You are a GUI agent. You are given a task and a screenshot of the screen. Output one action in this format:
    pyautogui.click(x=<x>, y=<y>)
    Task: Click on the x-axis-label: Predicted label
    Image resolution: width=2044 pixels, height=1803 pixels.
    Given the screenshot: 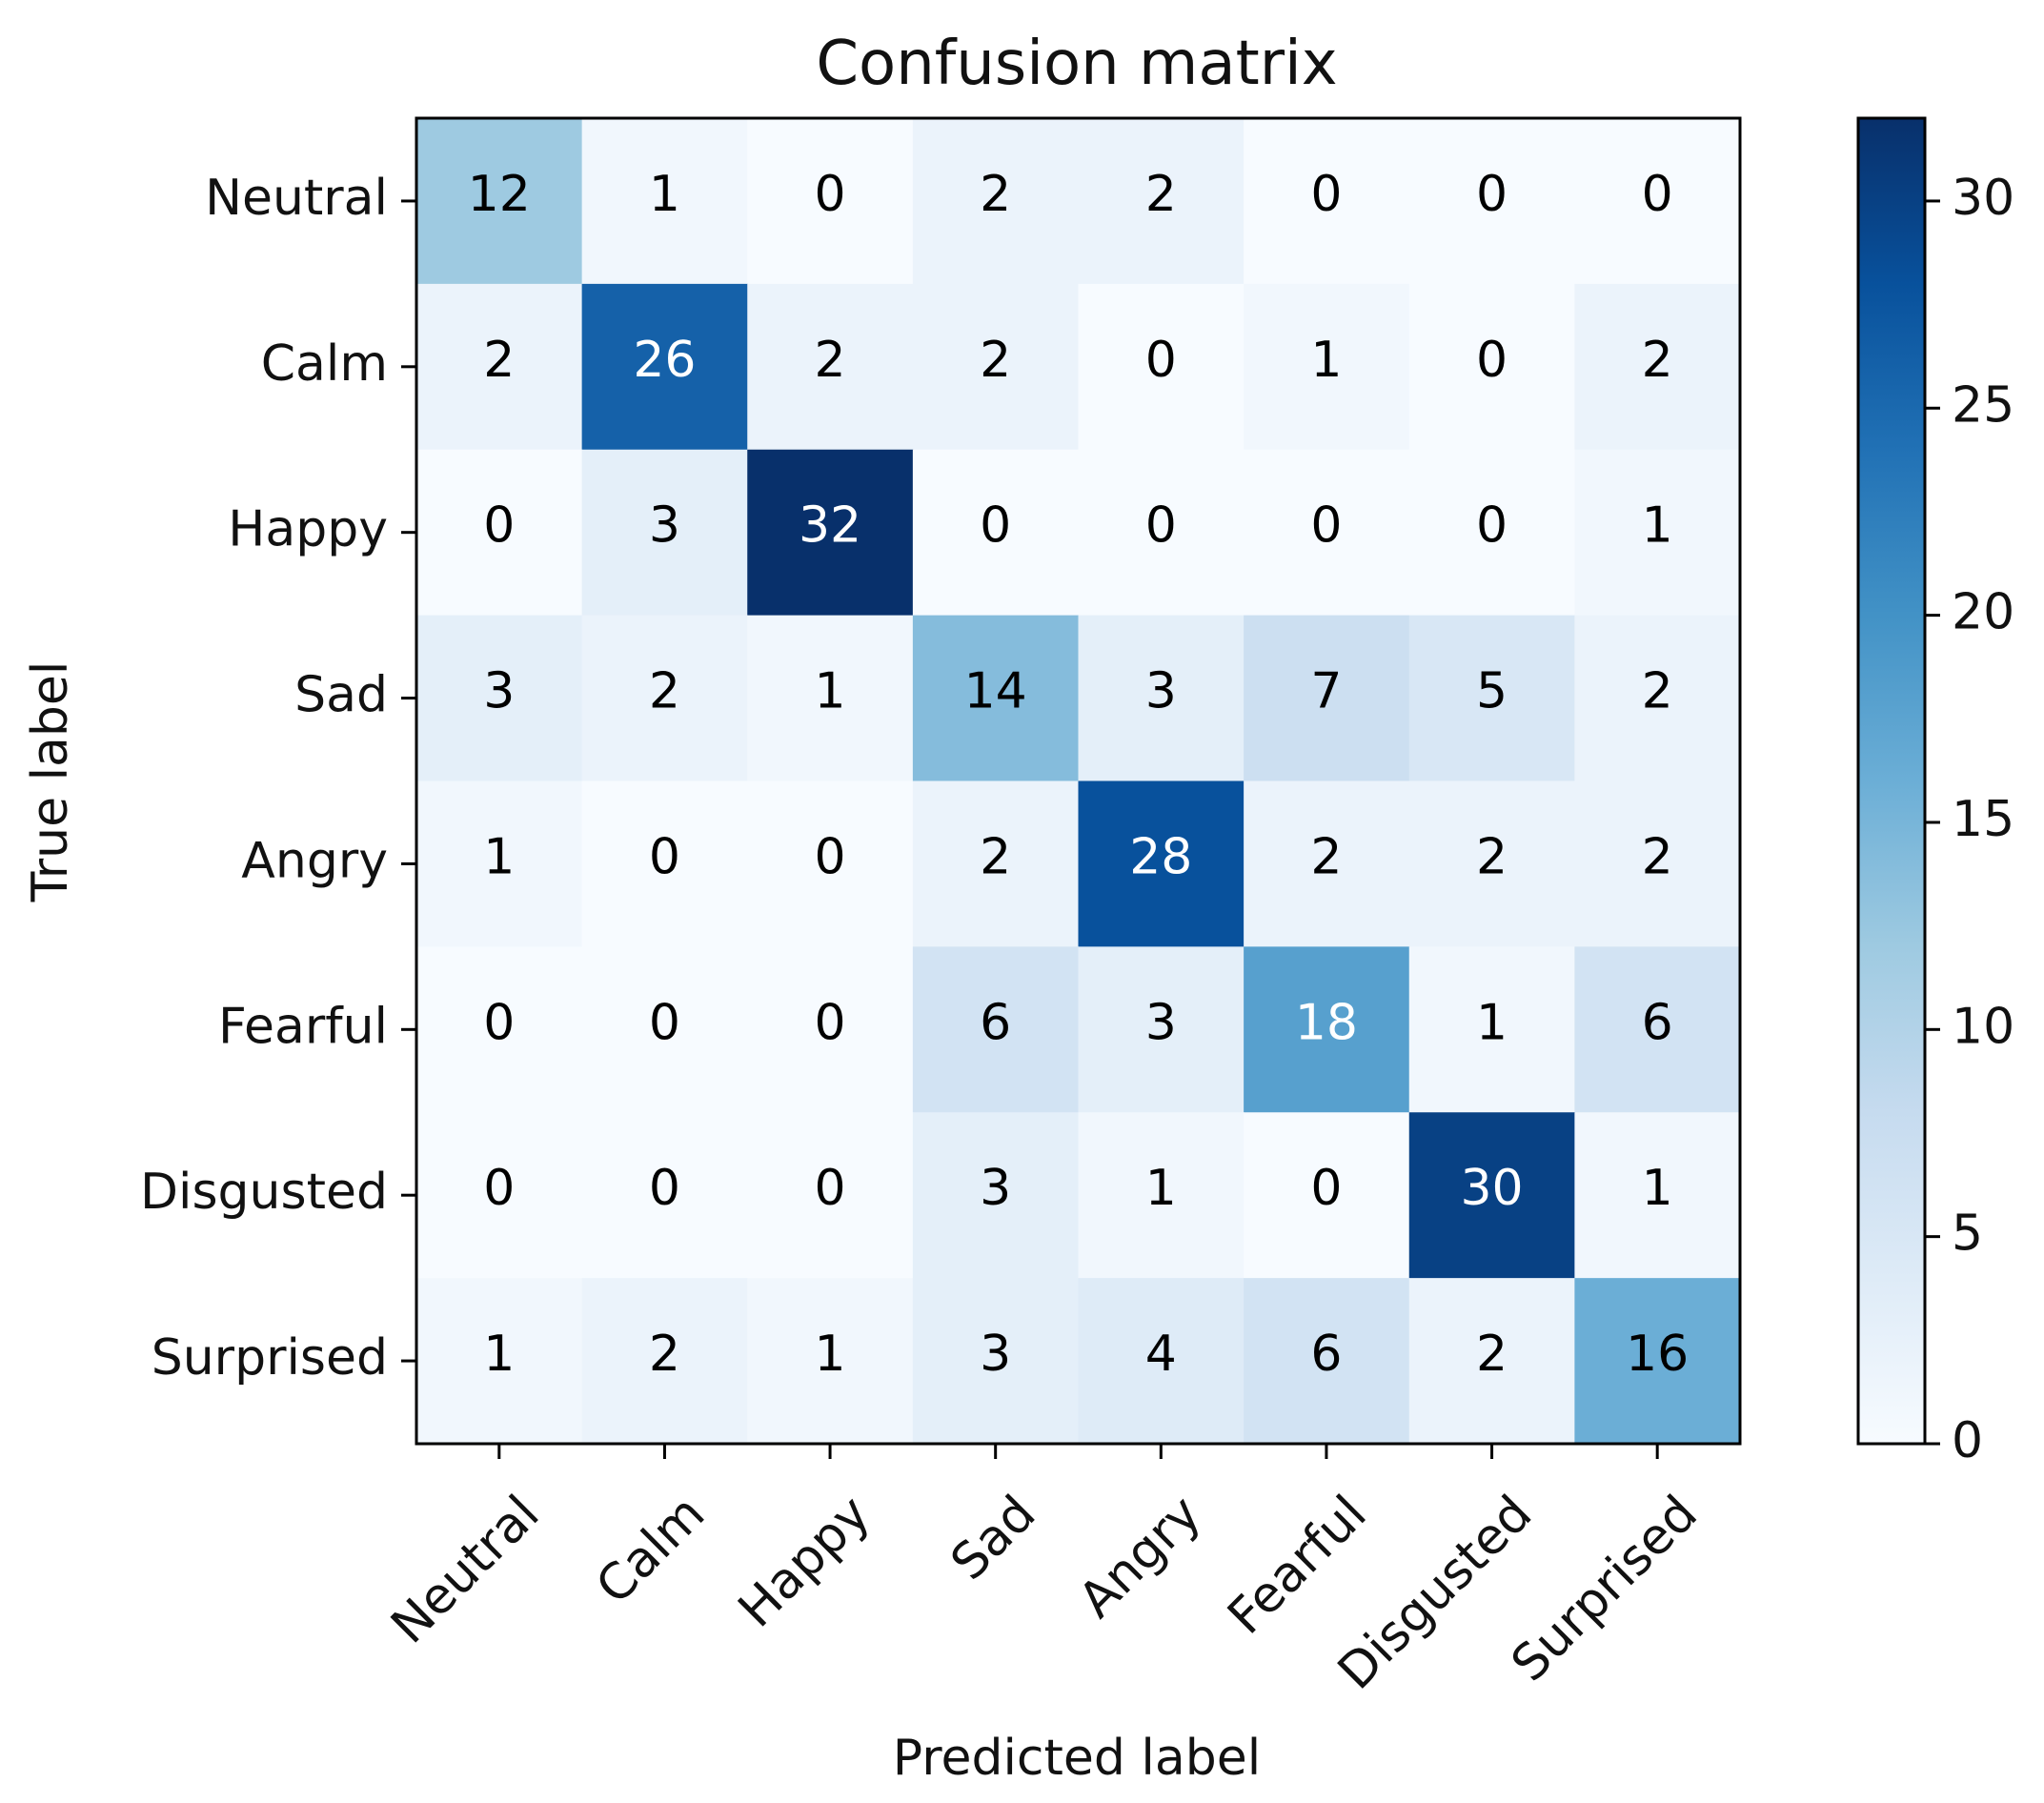 What is the action you would take?
    pyautogui.click(x=1077, y=1758)
    